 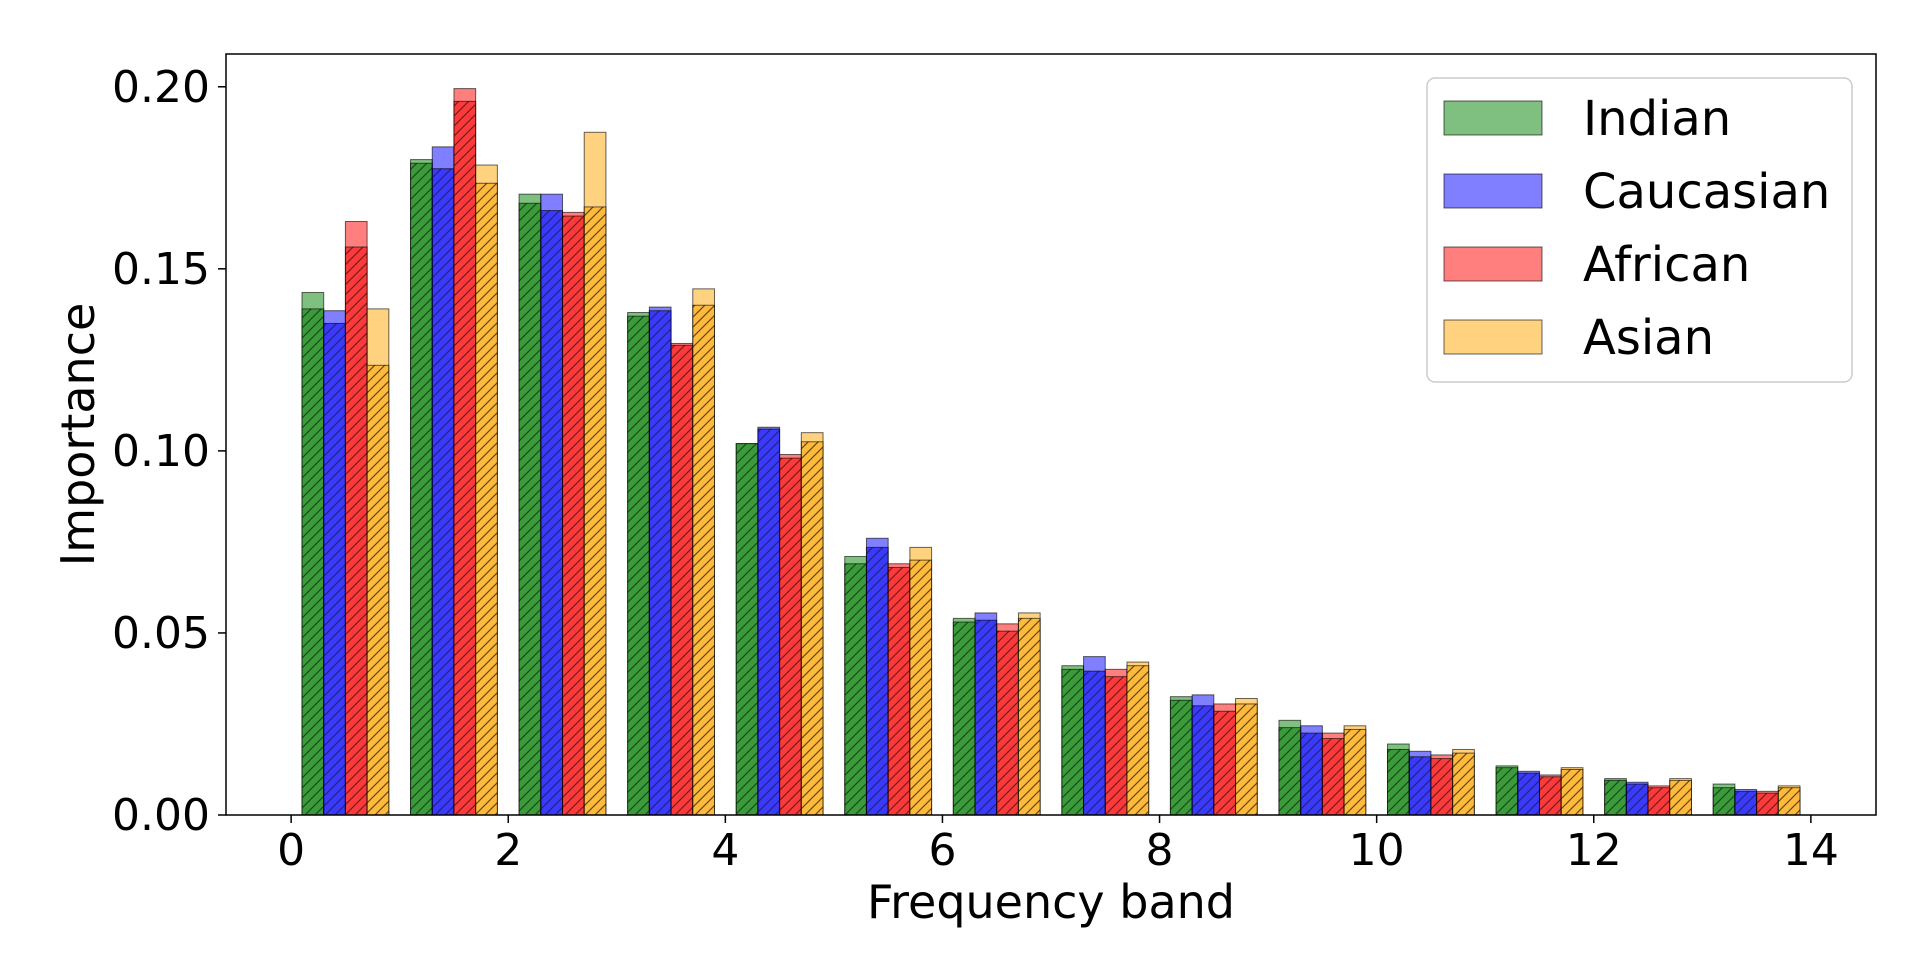 I want to click on bar-asian-band-11-hatched, so click(x=1572, y=792).